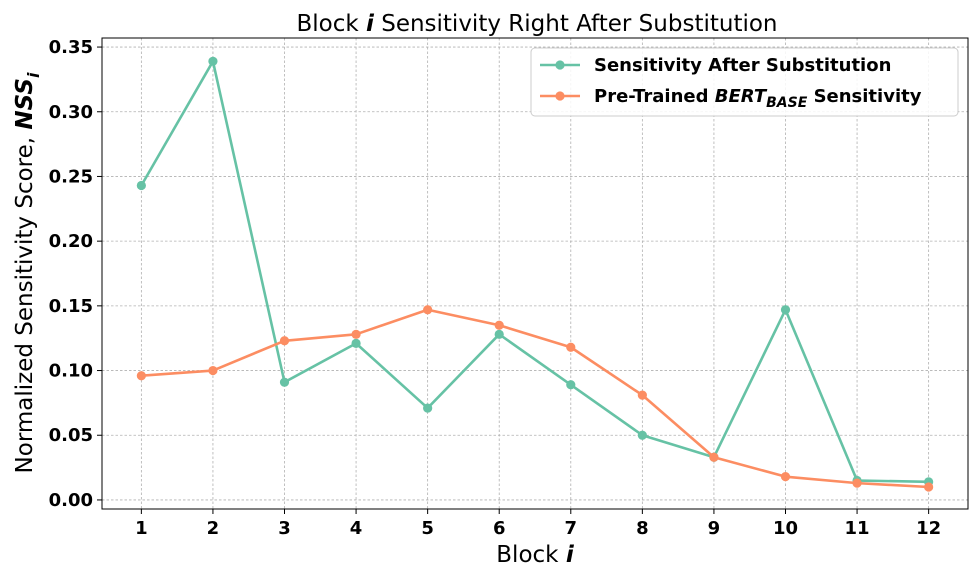 This screenshot has height=577, width=978. I want to click on x-tick-label: 4, so click(356, 528).